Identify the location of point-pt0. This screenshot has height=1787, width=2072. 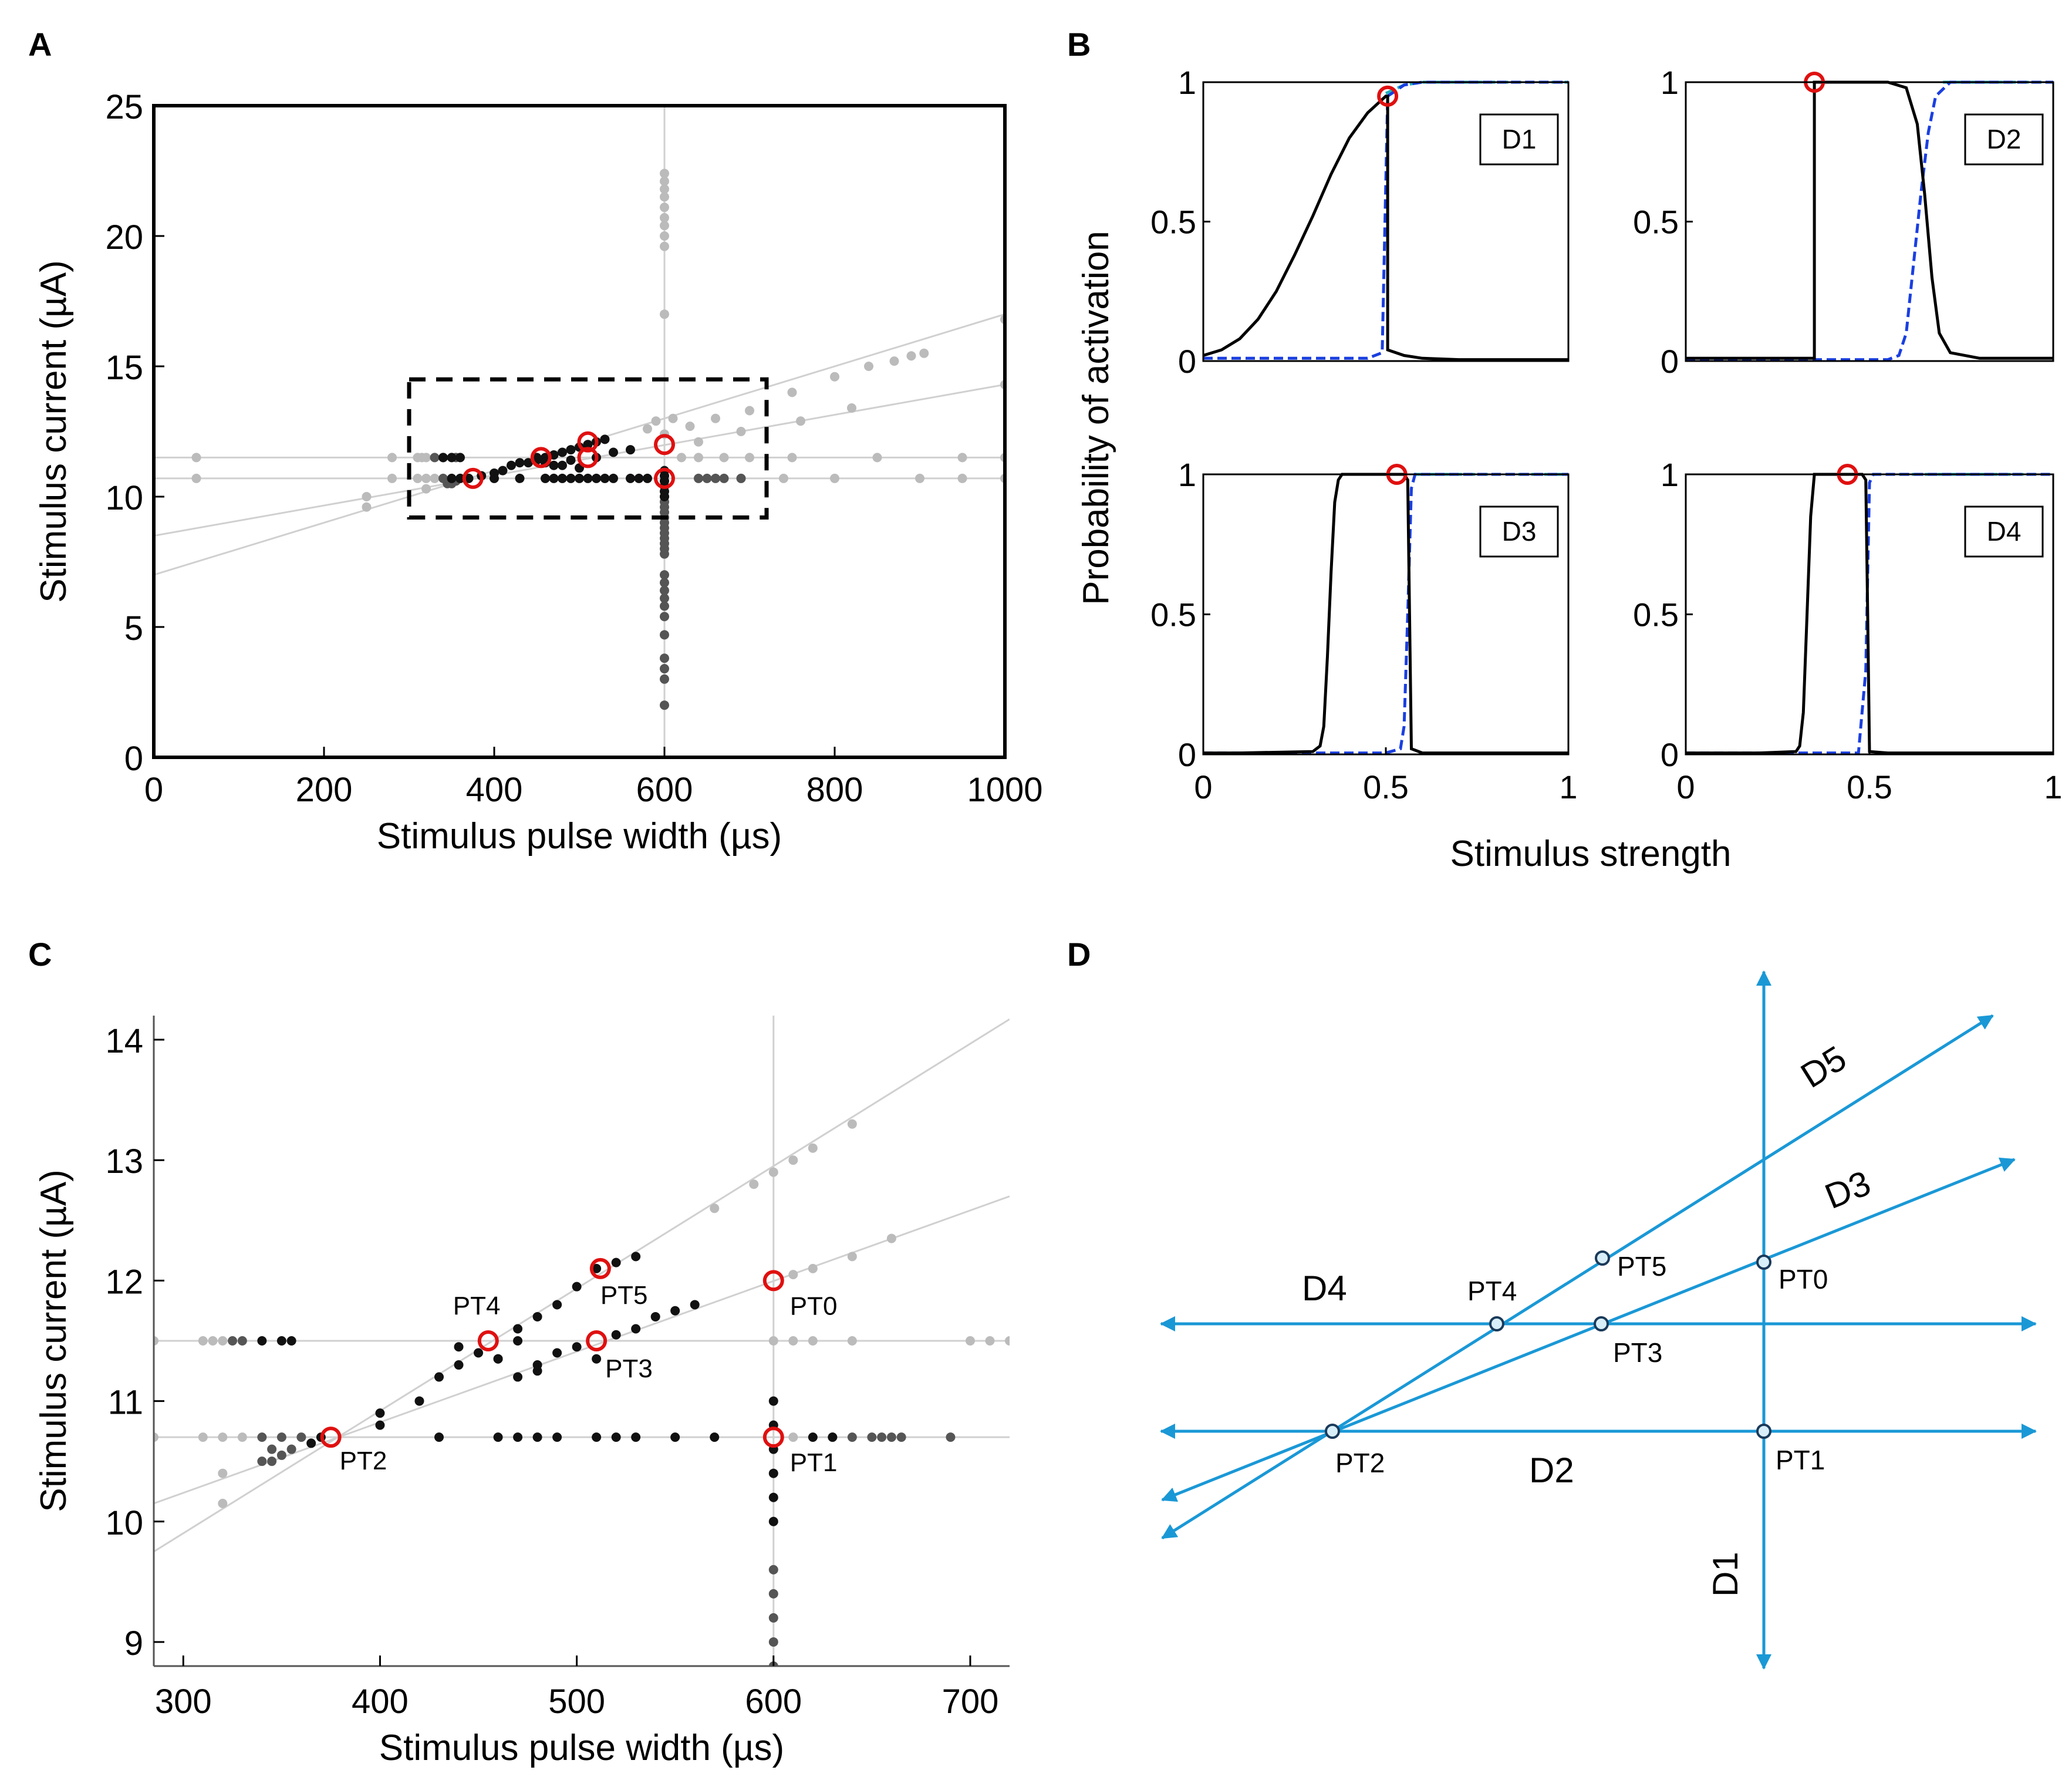
(1764, 1262).